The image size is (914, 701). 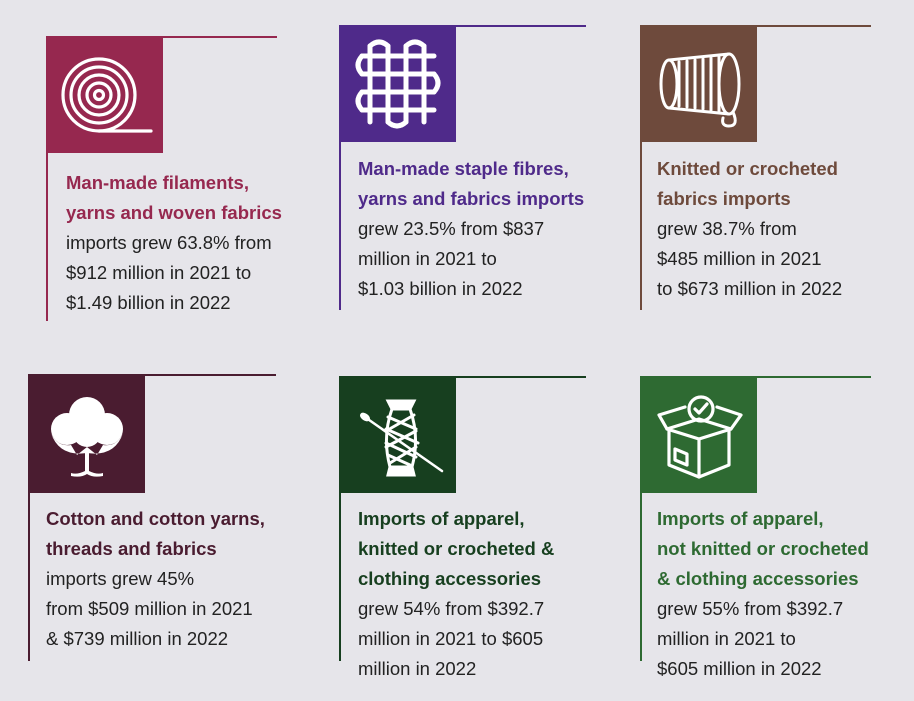 I want to click on body-line: grew 38.7% from, so click(x=727, y=228).